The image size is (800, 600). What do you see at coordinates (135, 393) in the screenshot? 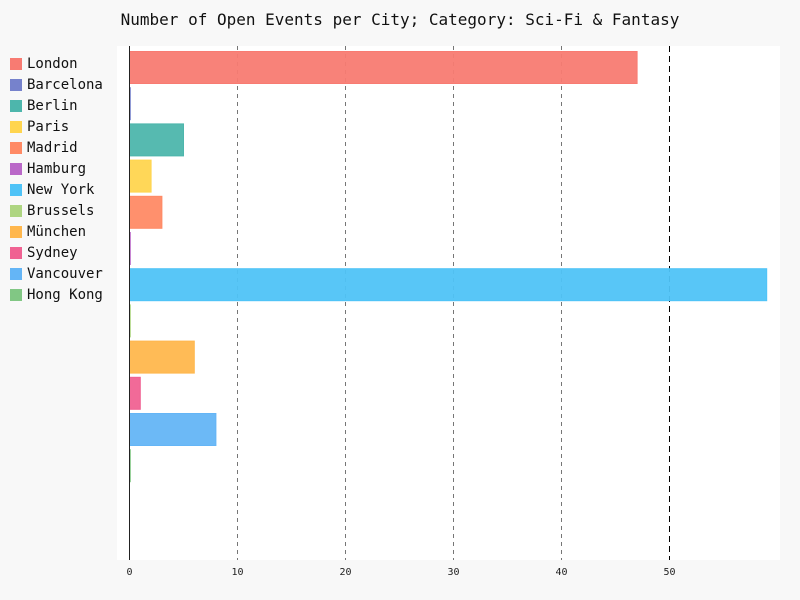
I see `bar-sydney` at bounding box center [135, 393].